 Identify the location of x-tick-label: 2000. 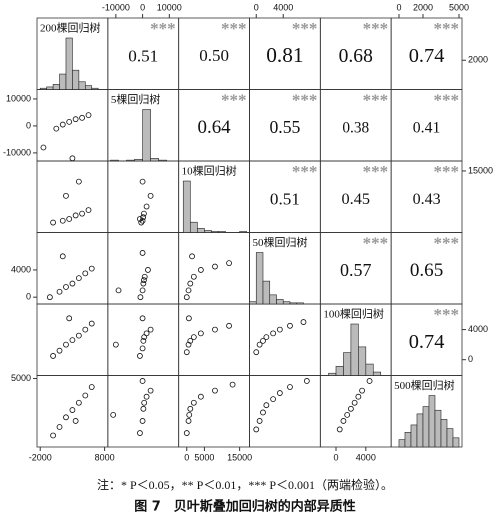
(423, 7).